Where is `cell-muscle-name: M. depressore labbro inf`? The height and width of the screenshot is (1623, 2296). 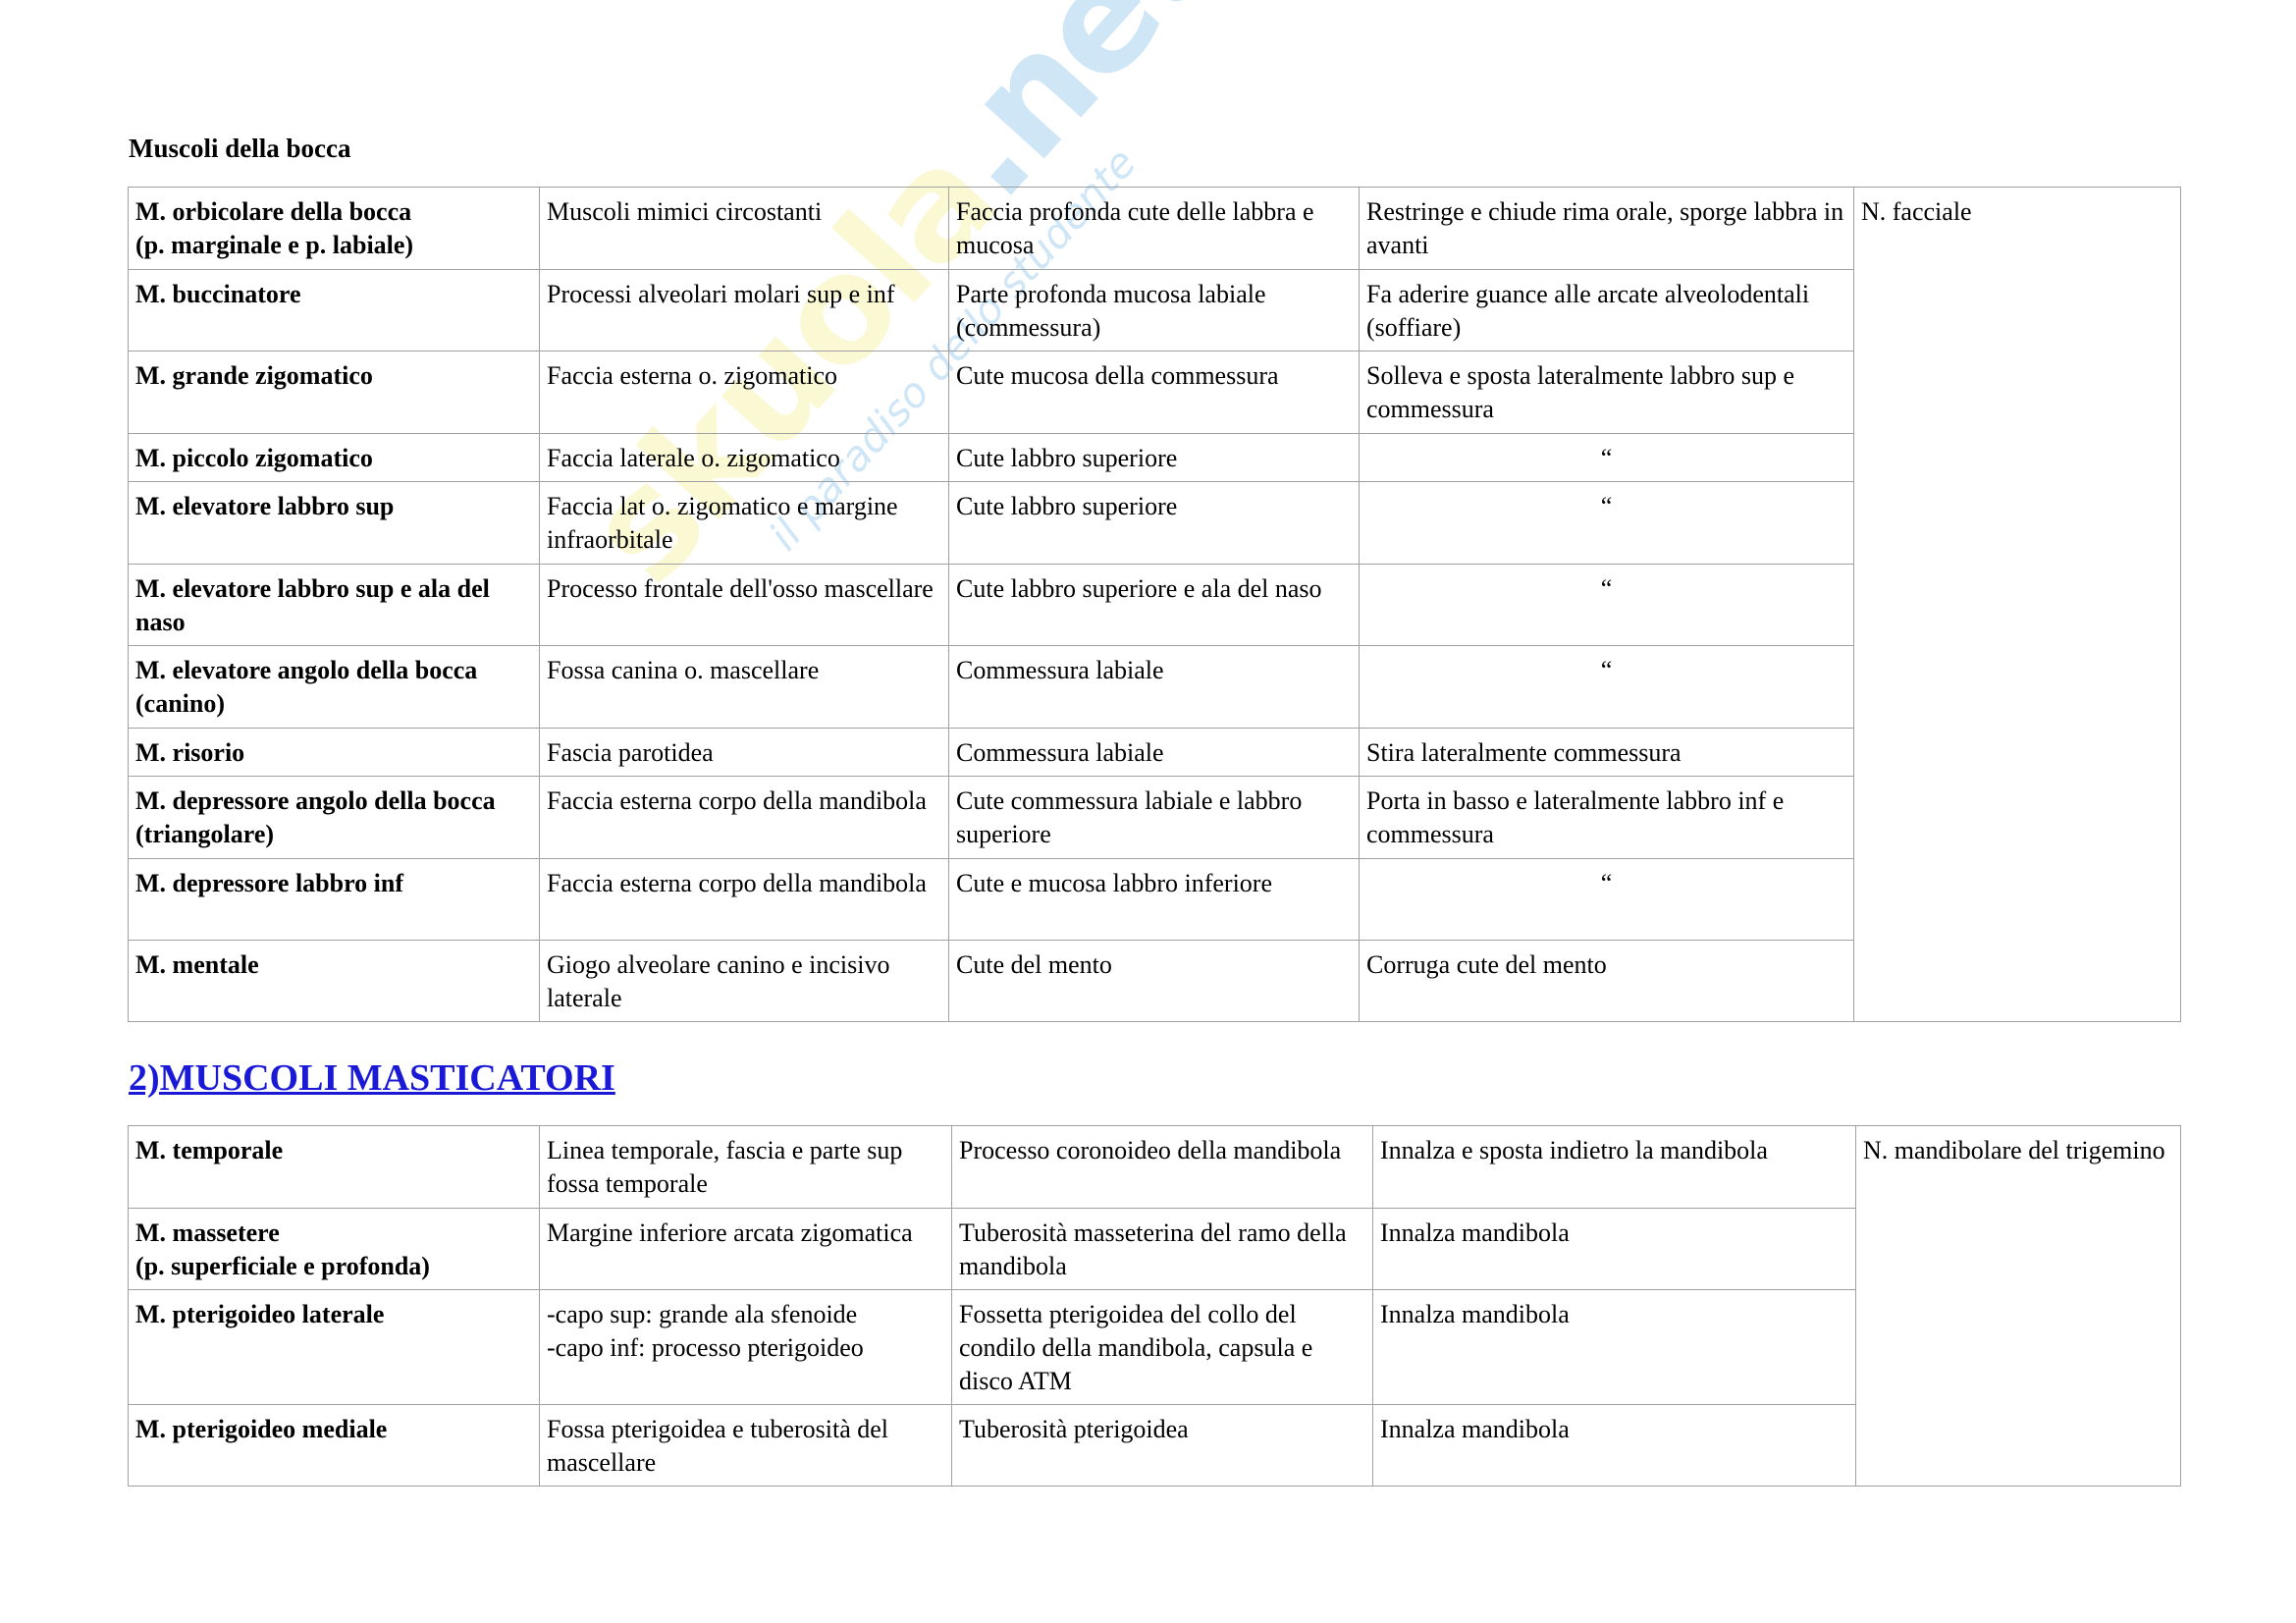
cell-muscle-name: M. depressore labbro inf is located at coordinates (334, 899).